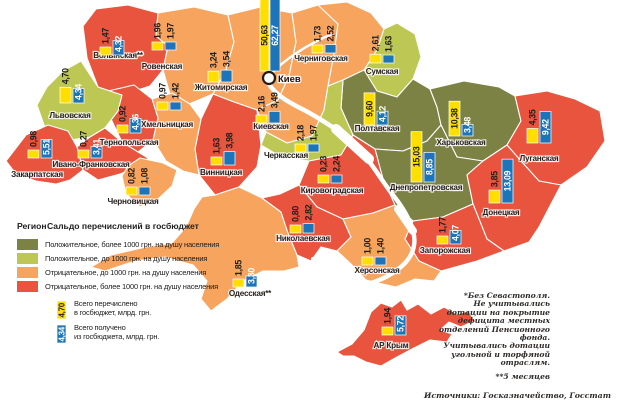 The height and width of the screenshot is (400, 625). What do you see at coordinates (227, 59) in the screenshot?
I see `received-zhytomyr-value: 3,54` at bounding box center [227, 59].